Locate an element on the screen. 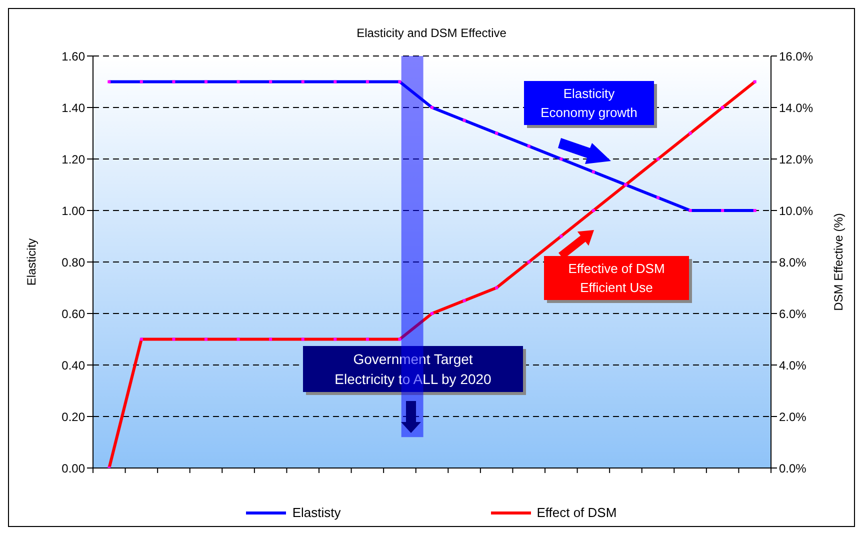 Image resolution: width=861 pixels, height=533 pixels. y-tick-label: 0.80 is located at coordinates (74, 262).